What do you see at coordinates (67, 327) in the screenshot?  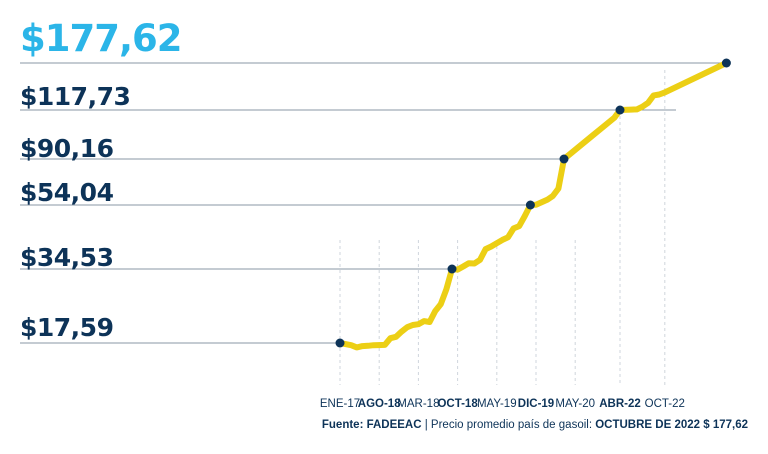 I see `level-label-17: $17,59` at bounding box center [67, 327].